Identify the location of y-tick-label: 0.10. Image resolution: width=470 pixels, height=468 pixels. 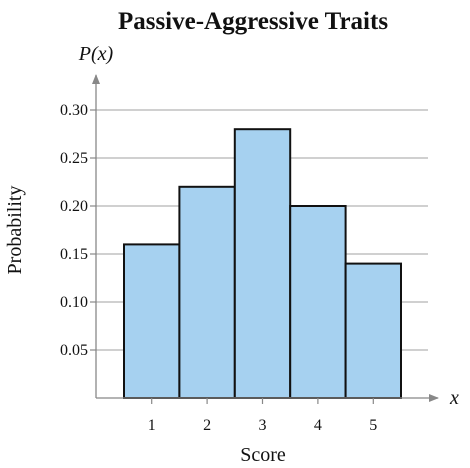
(74, 302).